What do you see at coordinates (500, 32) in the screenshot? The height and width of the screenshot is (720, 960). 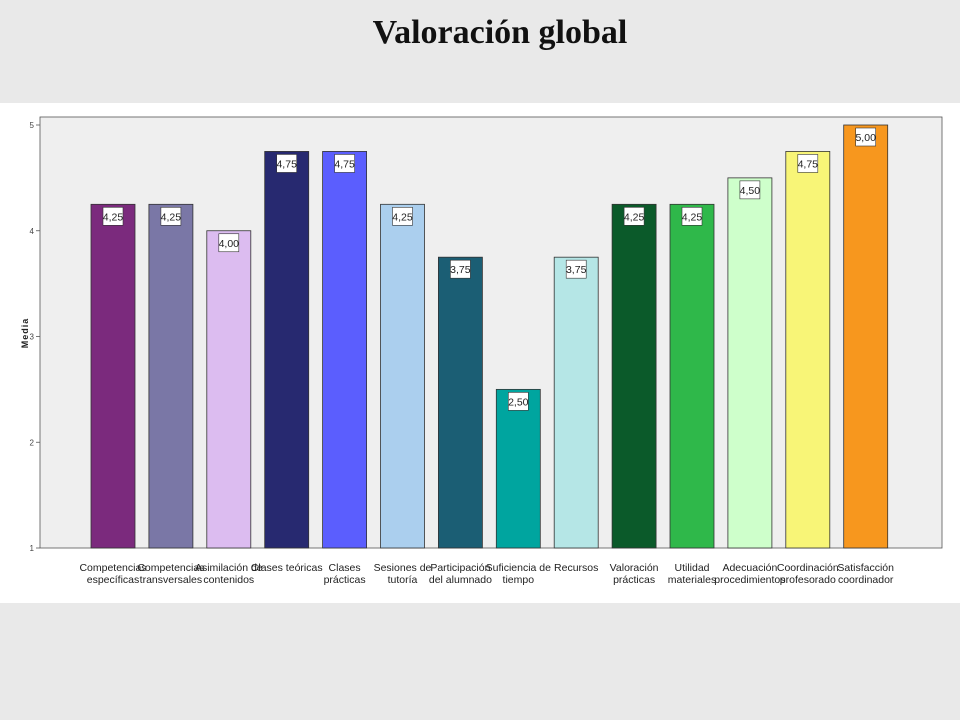 I see `slide-title: Valoración global` at bounding box center [500, 32].